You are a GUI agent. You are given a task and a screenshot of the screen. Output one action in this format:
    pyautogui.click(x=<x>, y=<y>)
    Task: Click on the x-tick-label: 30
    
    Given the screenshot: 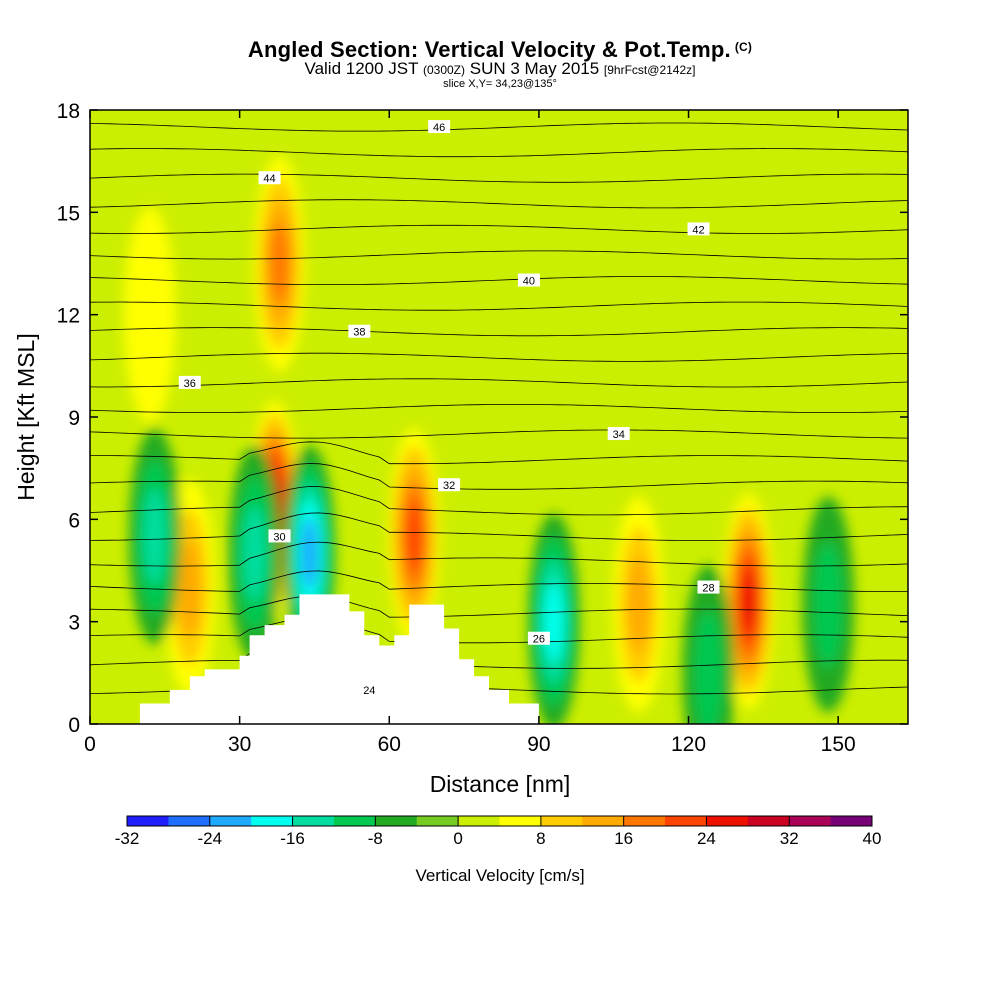 What is the action you would take?
    pyautogui.click(x=239, y=744)
    